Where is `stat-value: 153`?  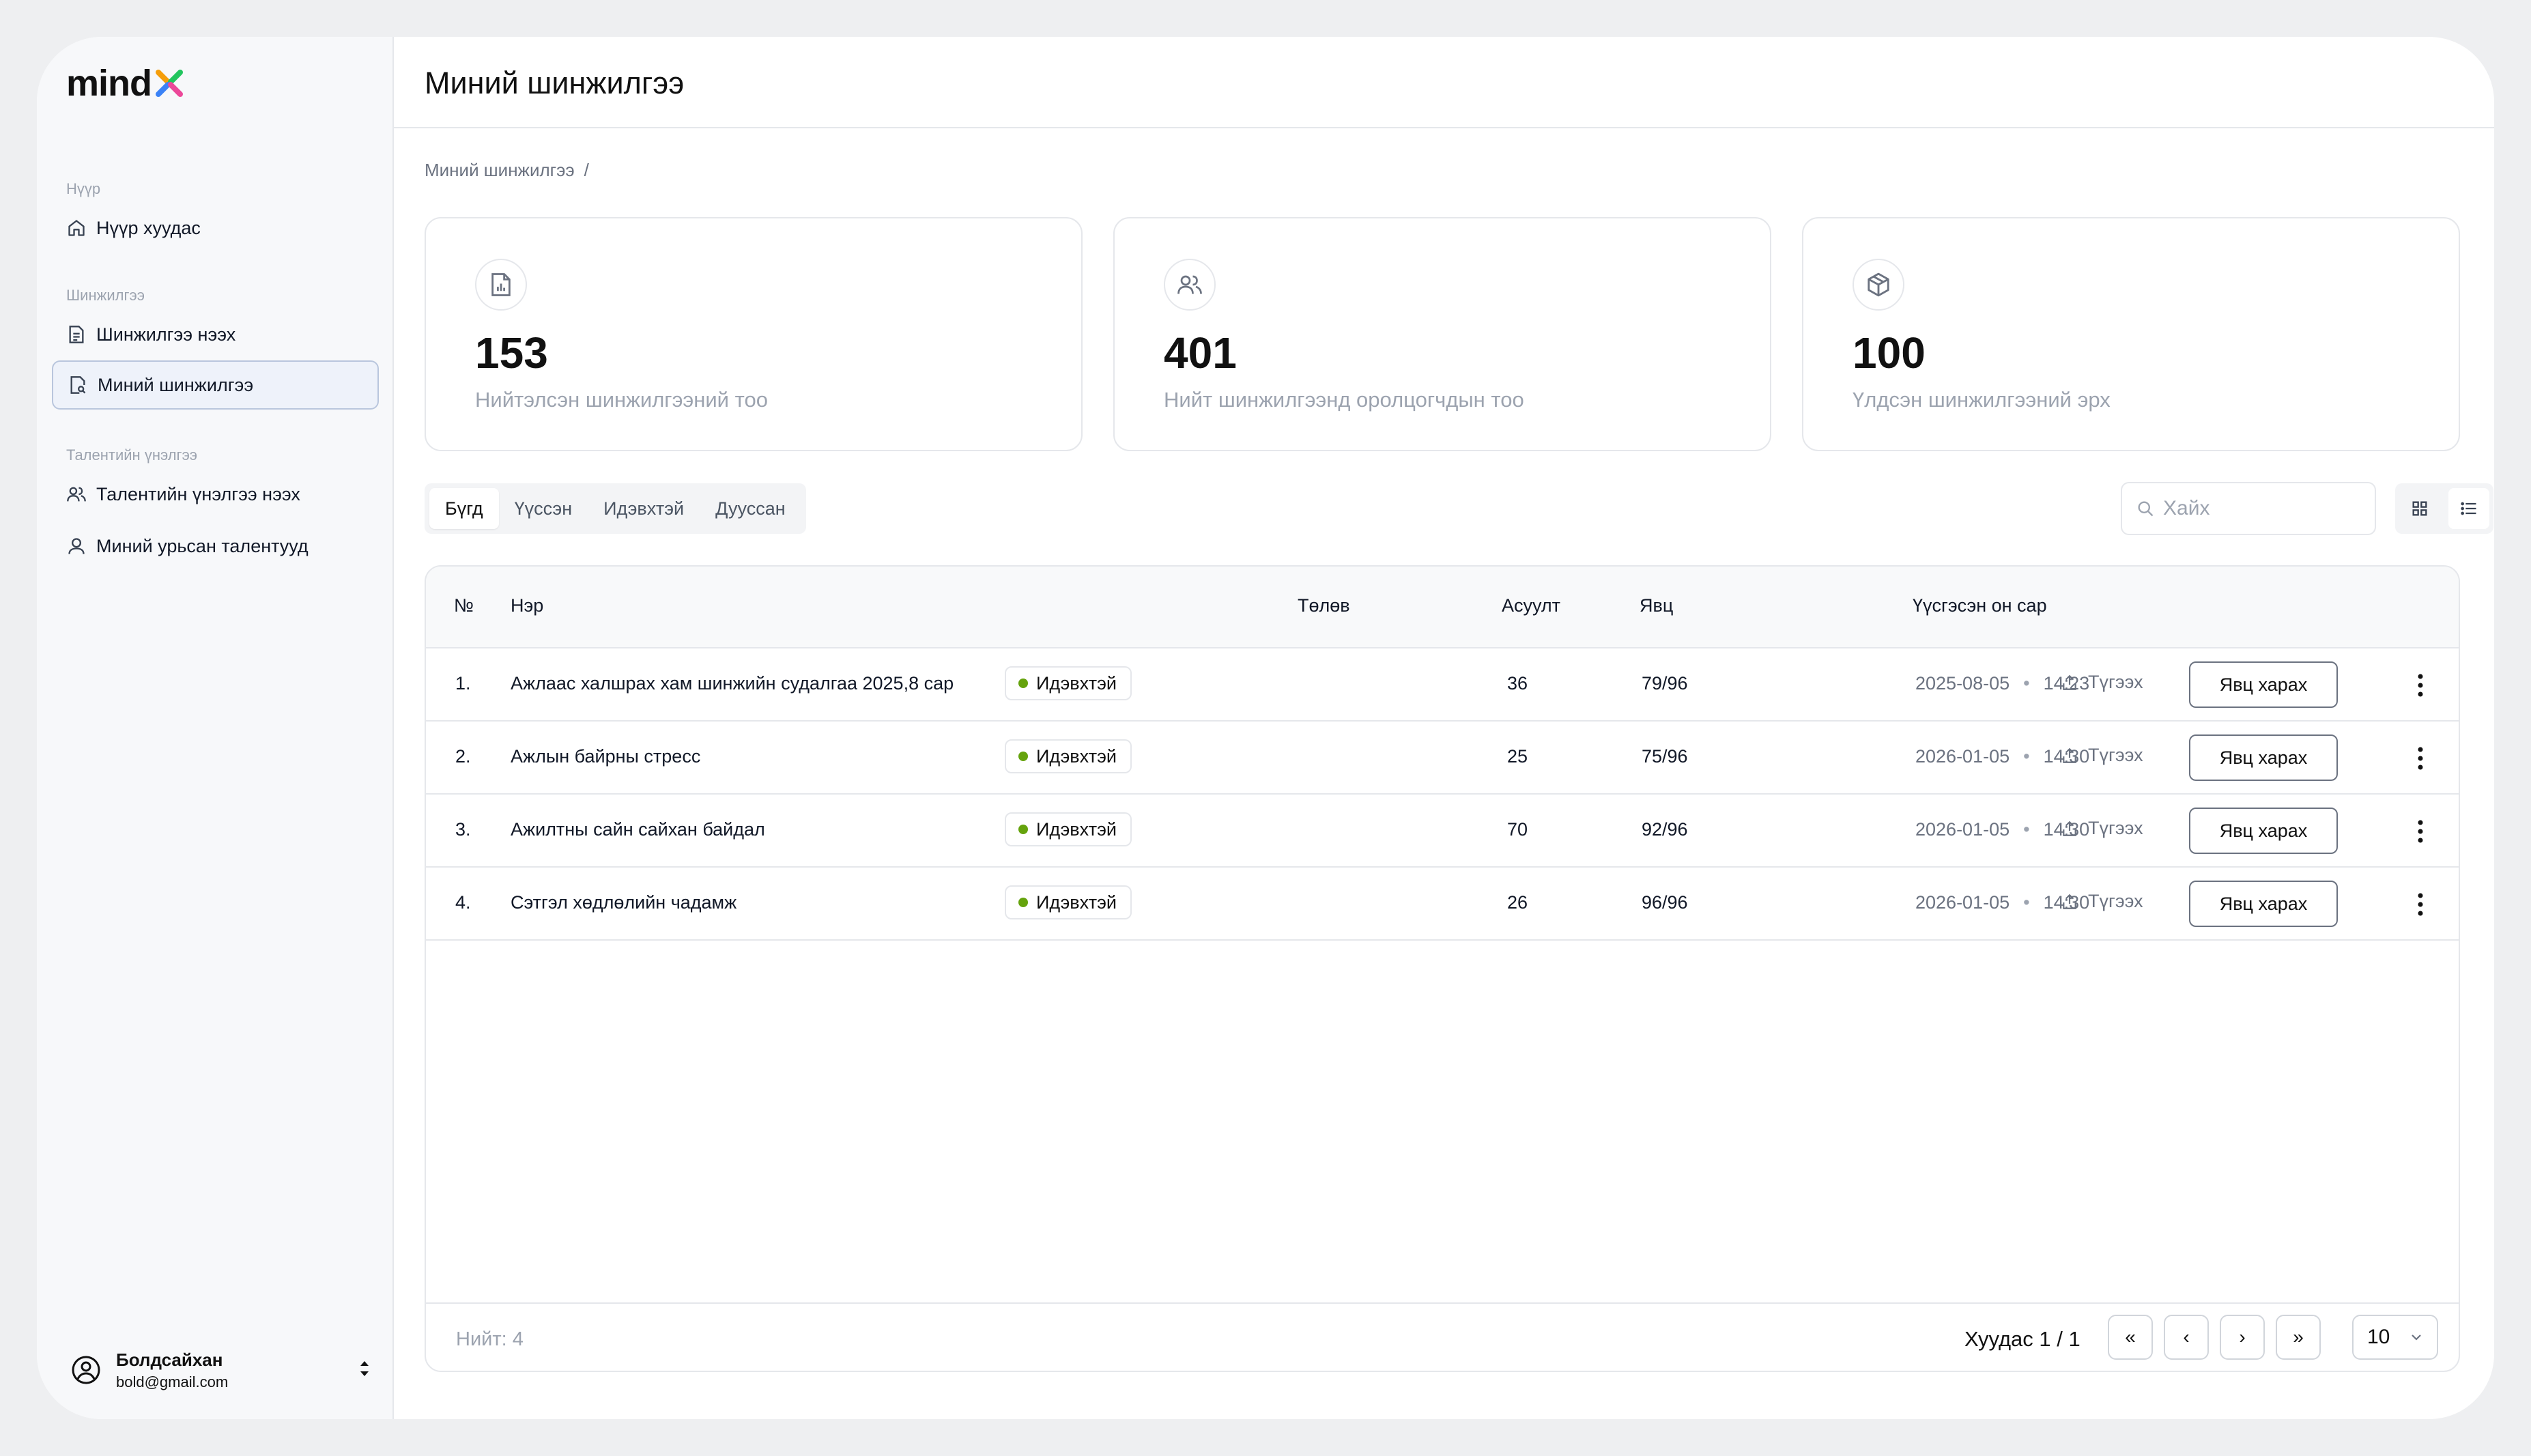
stat-value: 153 is located at coordinates (512, 352).